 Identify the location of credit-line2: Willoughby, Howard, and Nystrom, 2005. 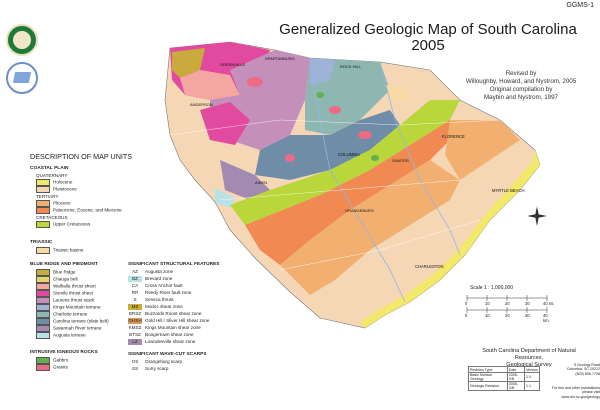
(521, 81).